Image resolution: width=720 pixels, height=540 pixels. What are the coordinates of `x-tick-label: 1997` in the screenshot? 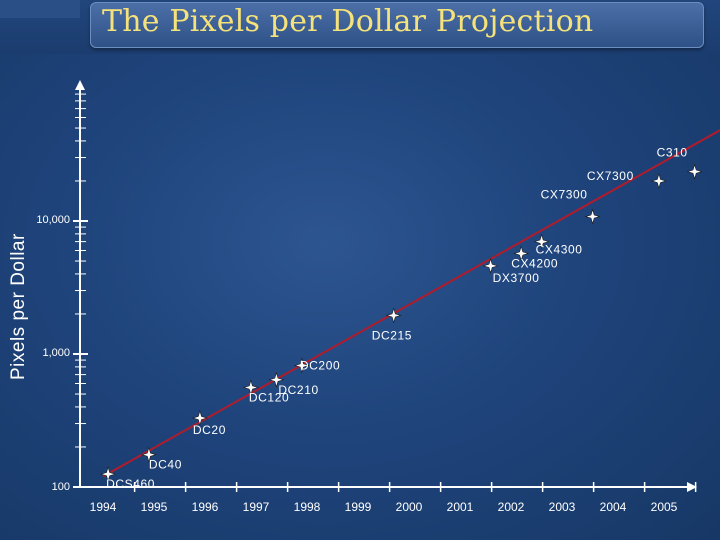 It's located at (256, 507).